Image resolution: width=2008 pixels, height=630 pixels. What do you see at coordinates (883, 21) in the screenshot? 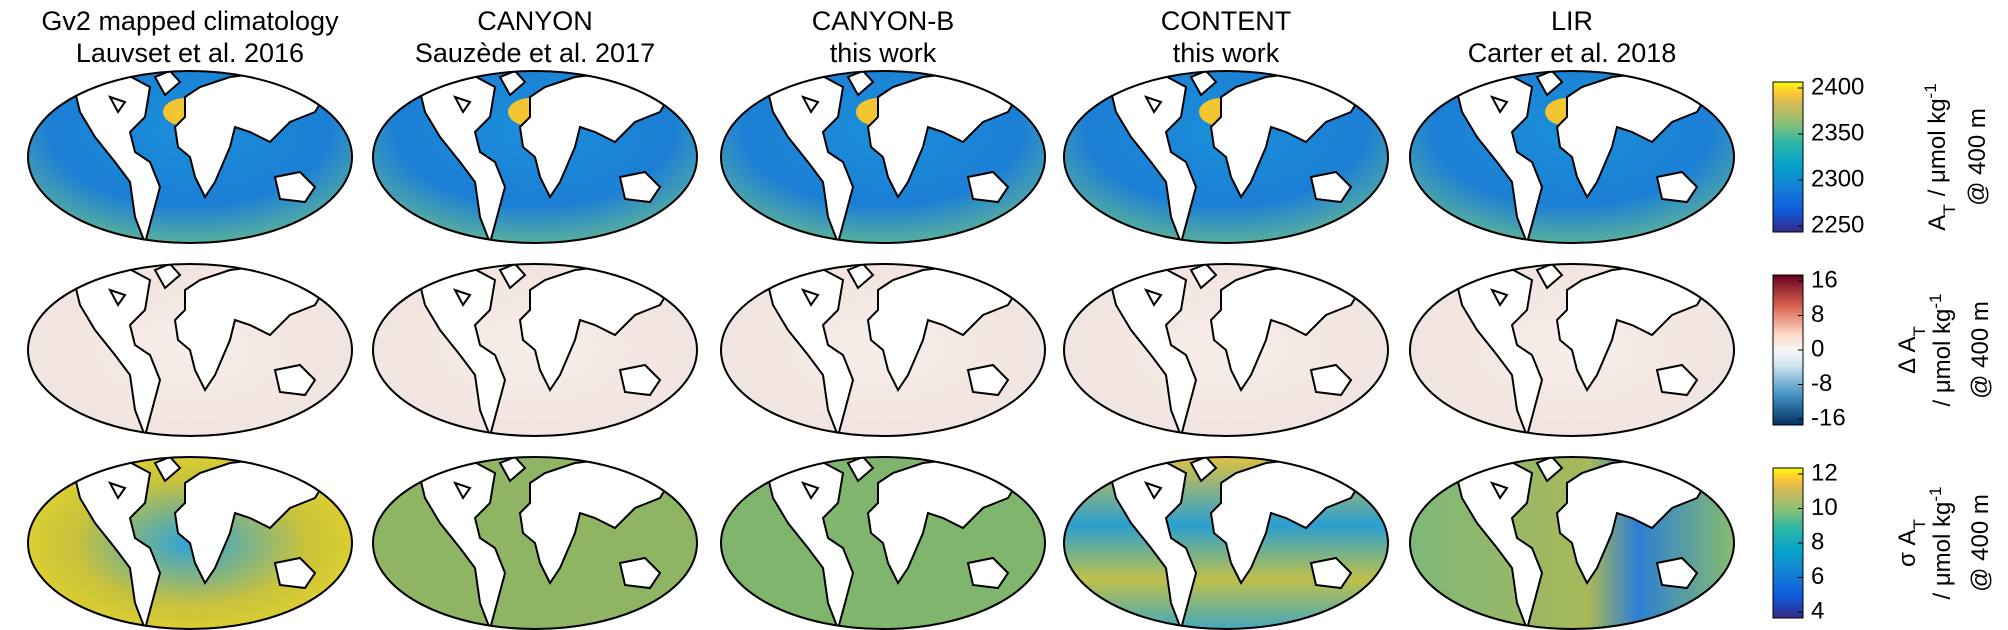
I see `column-title: CANYON-B` at bounding box center [883, 21].